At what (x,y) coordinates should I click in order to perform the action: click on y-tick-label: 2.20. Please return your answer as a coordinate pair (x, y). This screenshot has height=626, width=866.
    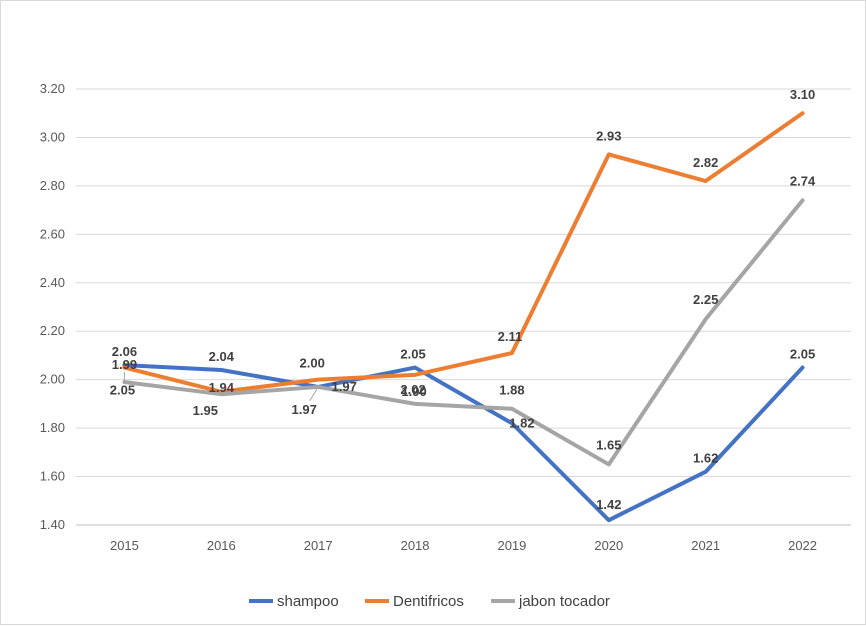
    Looking at the image, I should click on (52, 330).